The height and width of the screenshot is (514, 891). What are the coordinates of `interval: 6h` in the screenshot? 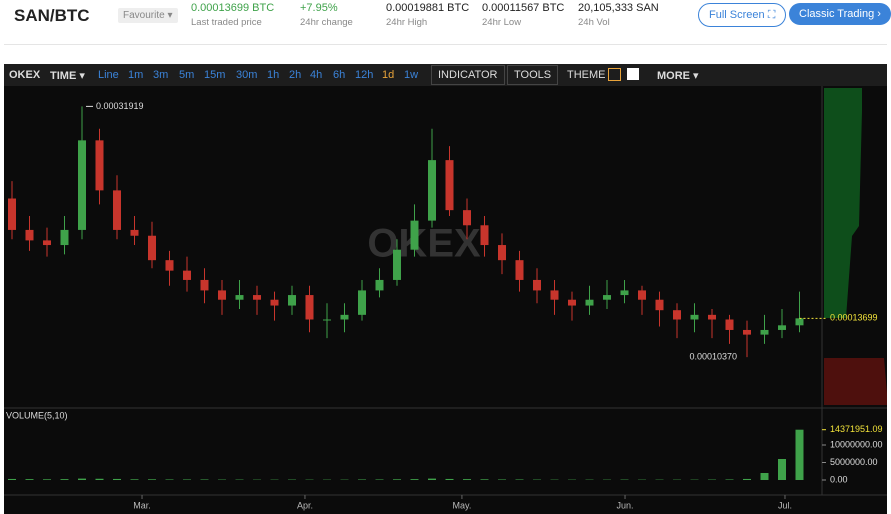 It's located at (339, 75).